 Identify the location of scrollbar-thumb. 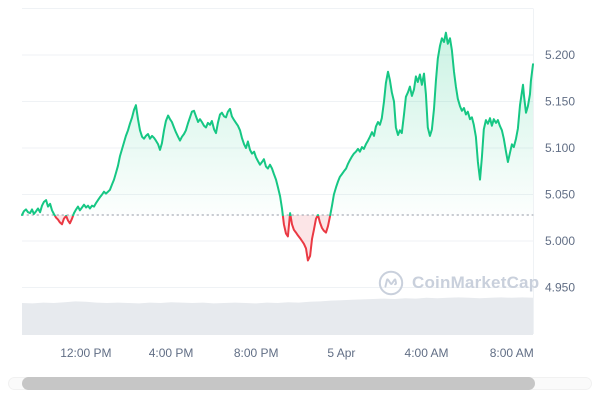
(278, 383).